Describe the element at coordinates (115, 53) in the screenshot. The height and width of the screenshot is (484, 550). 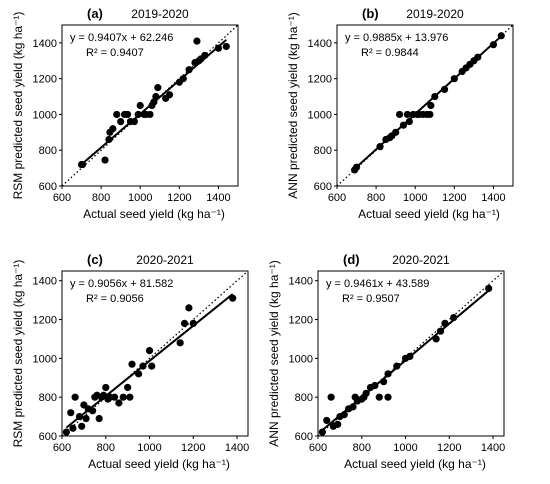
I see `r-squared: R² = 0.9407` at that location.